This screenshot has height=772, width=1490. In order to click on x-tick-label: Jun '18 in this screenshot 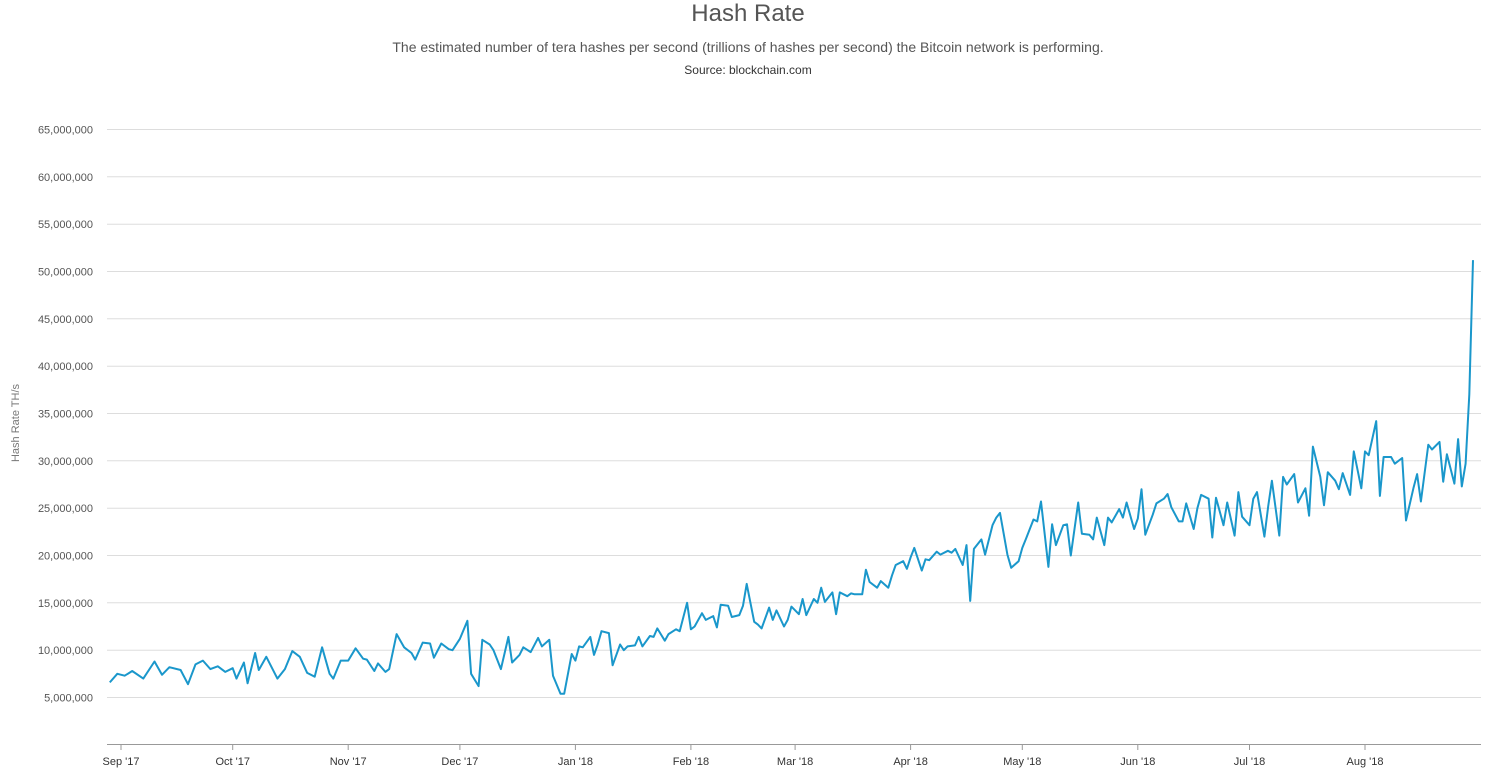, I will do `click(1137, 762)`.